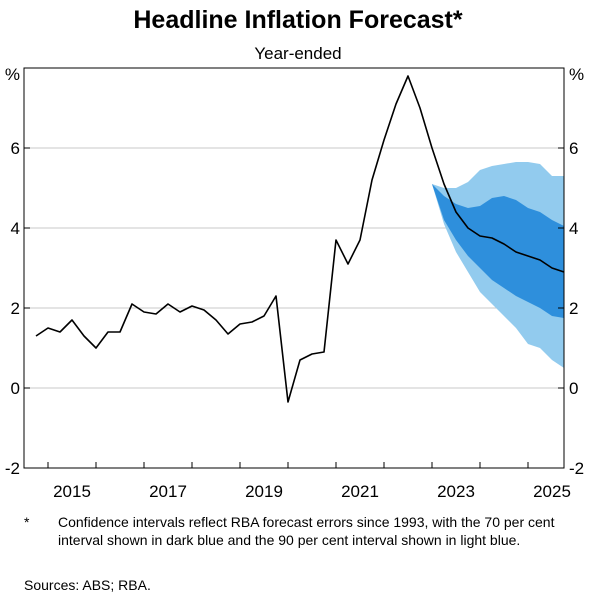 This screenshot has width=596, height=600. Describe the element at coordinates (12, 74) in the screenshot. I see `y-unit-left: %` at that location.